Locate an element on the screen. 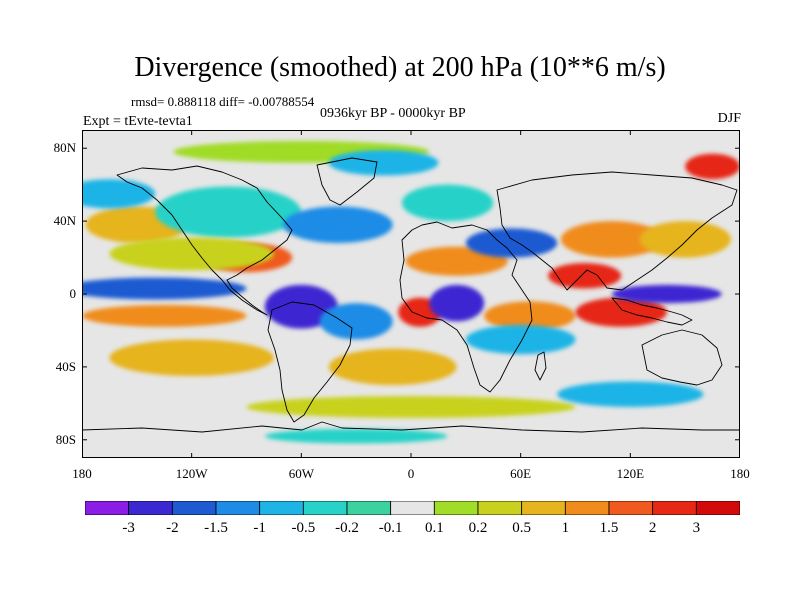 The height and width of the screenshot is (600, 800). field-s-ocean-yellow is located at coordinates (411, 407).